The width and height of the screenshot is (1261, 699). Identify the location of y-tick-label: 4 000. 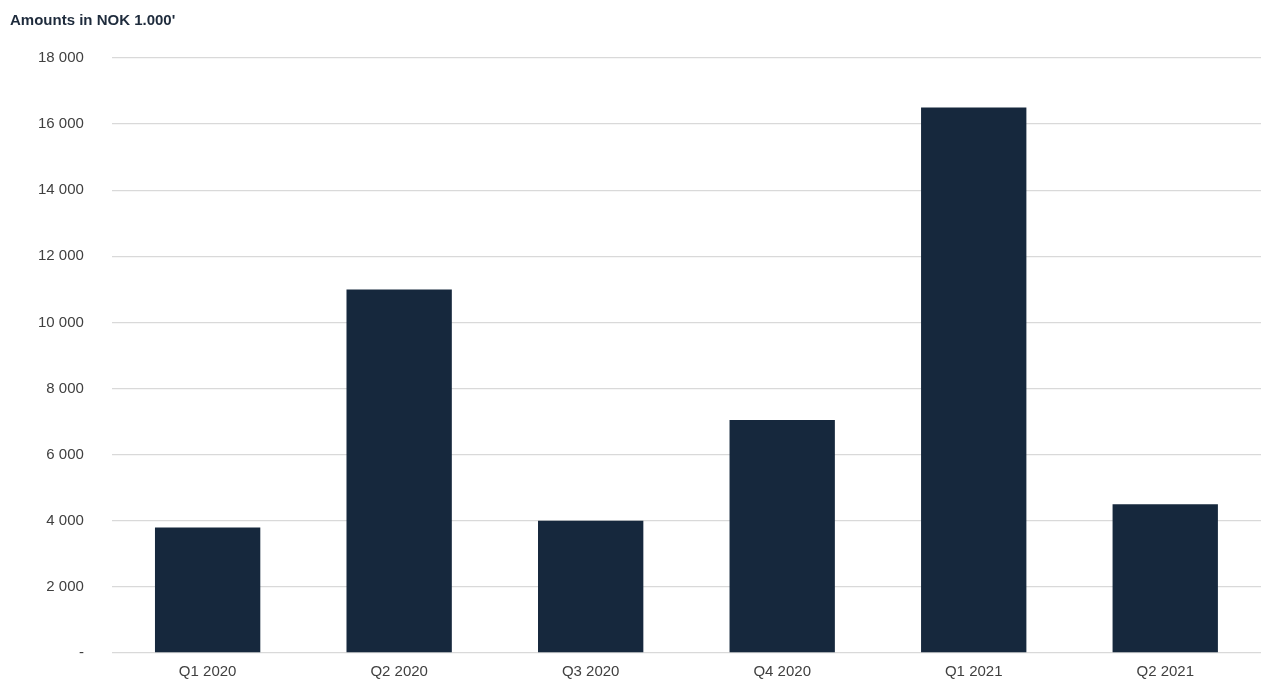
(65, 519).